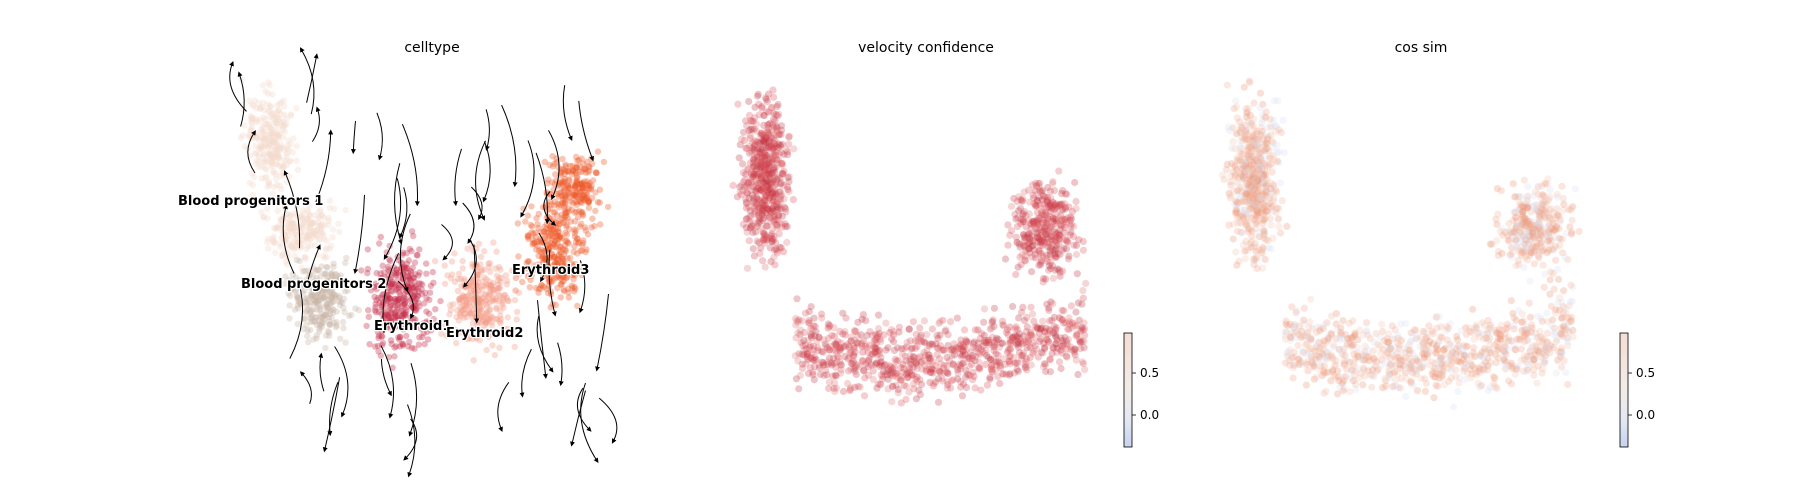 The height and width of the screenshot is (500, 1800). Describe the element at coordinates (250, 201) in the screenshot. I see `cluster-label-blood-progenitors-1: Blood progenitors 1` at that location.